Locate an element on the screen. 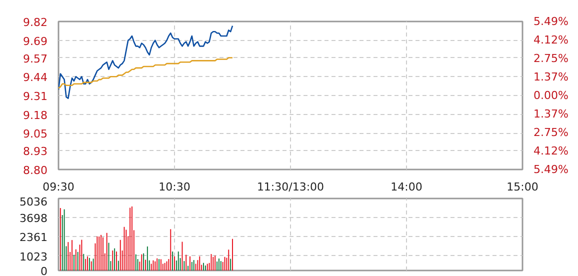 This screenshot has width=578, height=276. y-tick-label: 9.69 is located at coordinates (35, 41).